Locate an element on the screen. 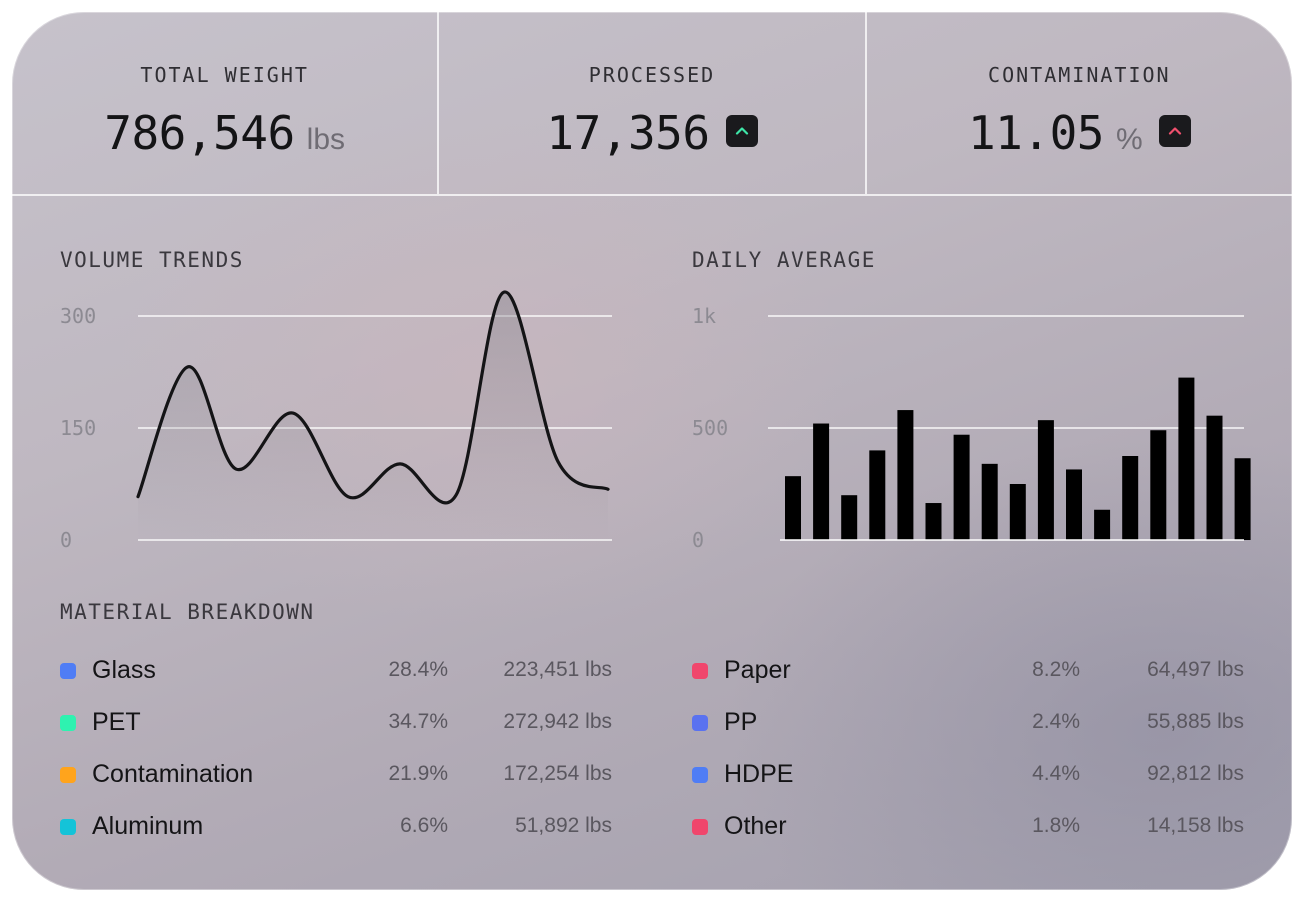 Image resolution: width=1304 pixels, height=904 pixels. legend-percent: 4.4% is located at coordinates (1056, 773).